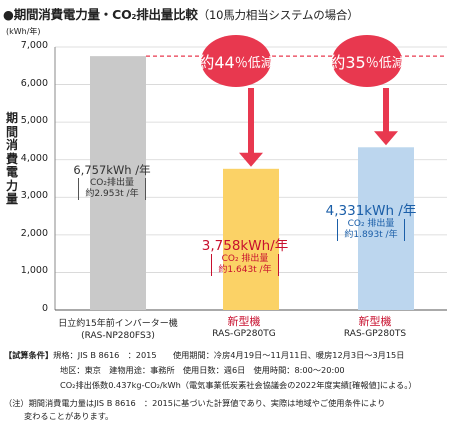  I want to click on x-label-tg-line2: RAS-GP280TG, so click(244, 334).